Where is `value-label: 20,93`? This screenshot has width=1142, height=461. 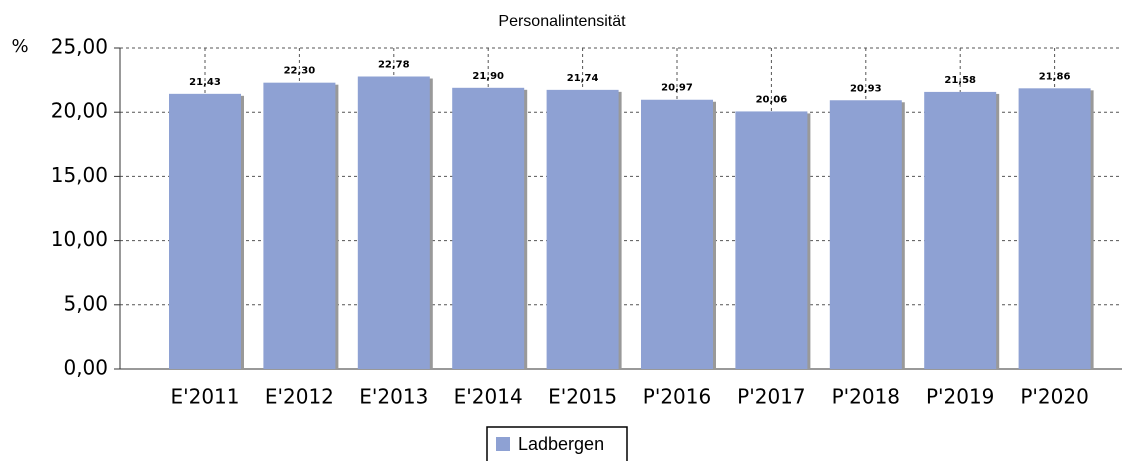
value-label: 20,93 is located at coordinates (866, 88).